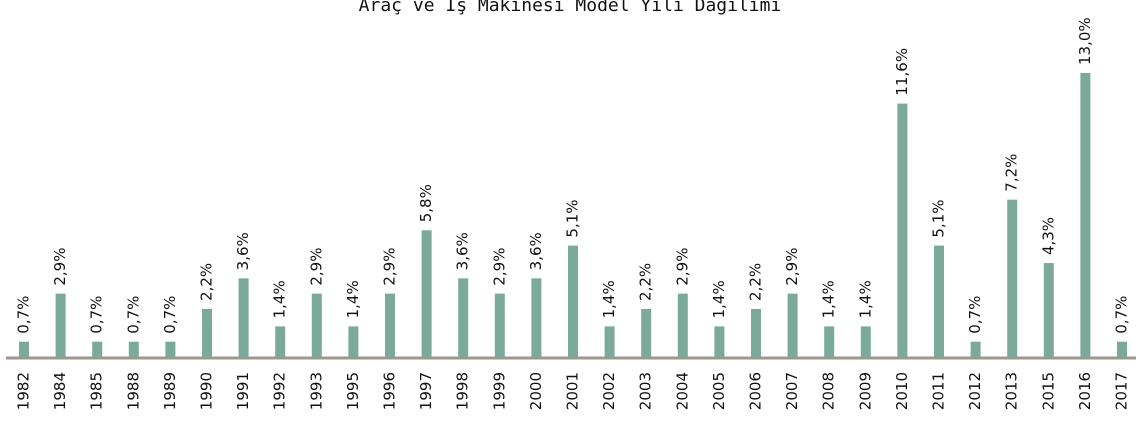  Describe the element at coordinates (24, 391) in the screenshot. I see `x-tick-label: 1982` at that location.